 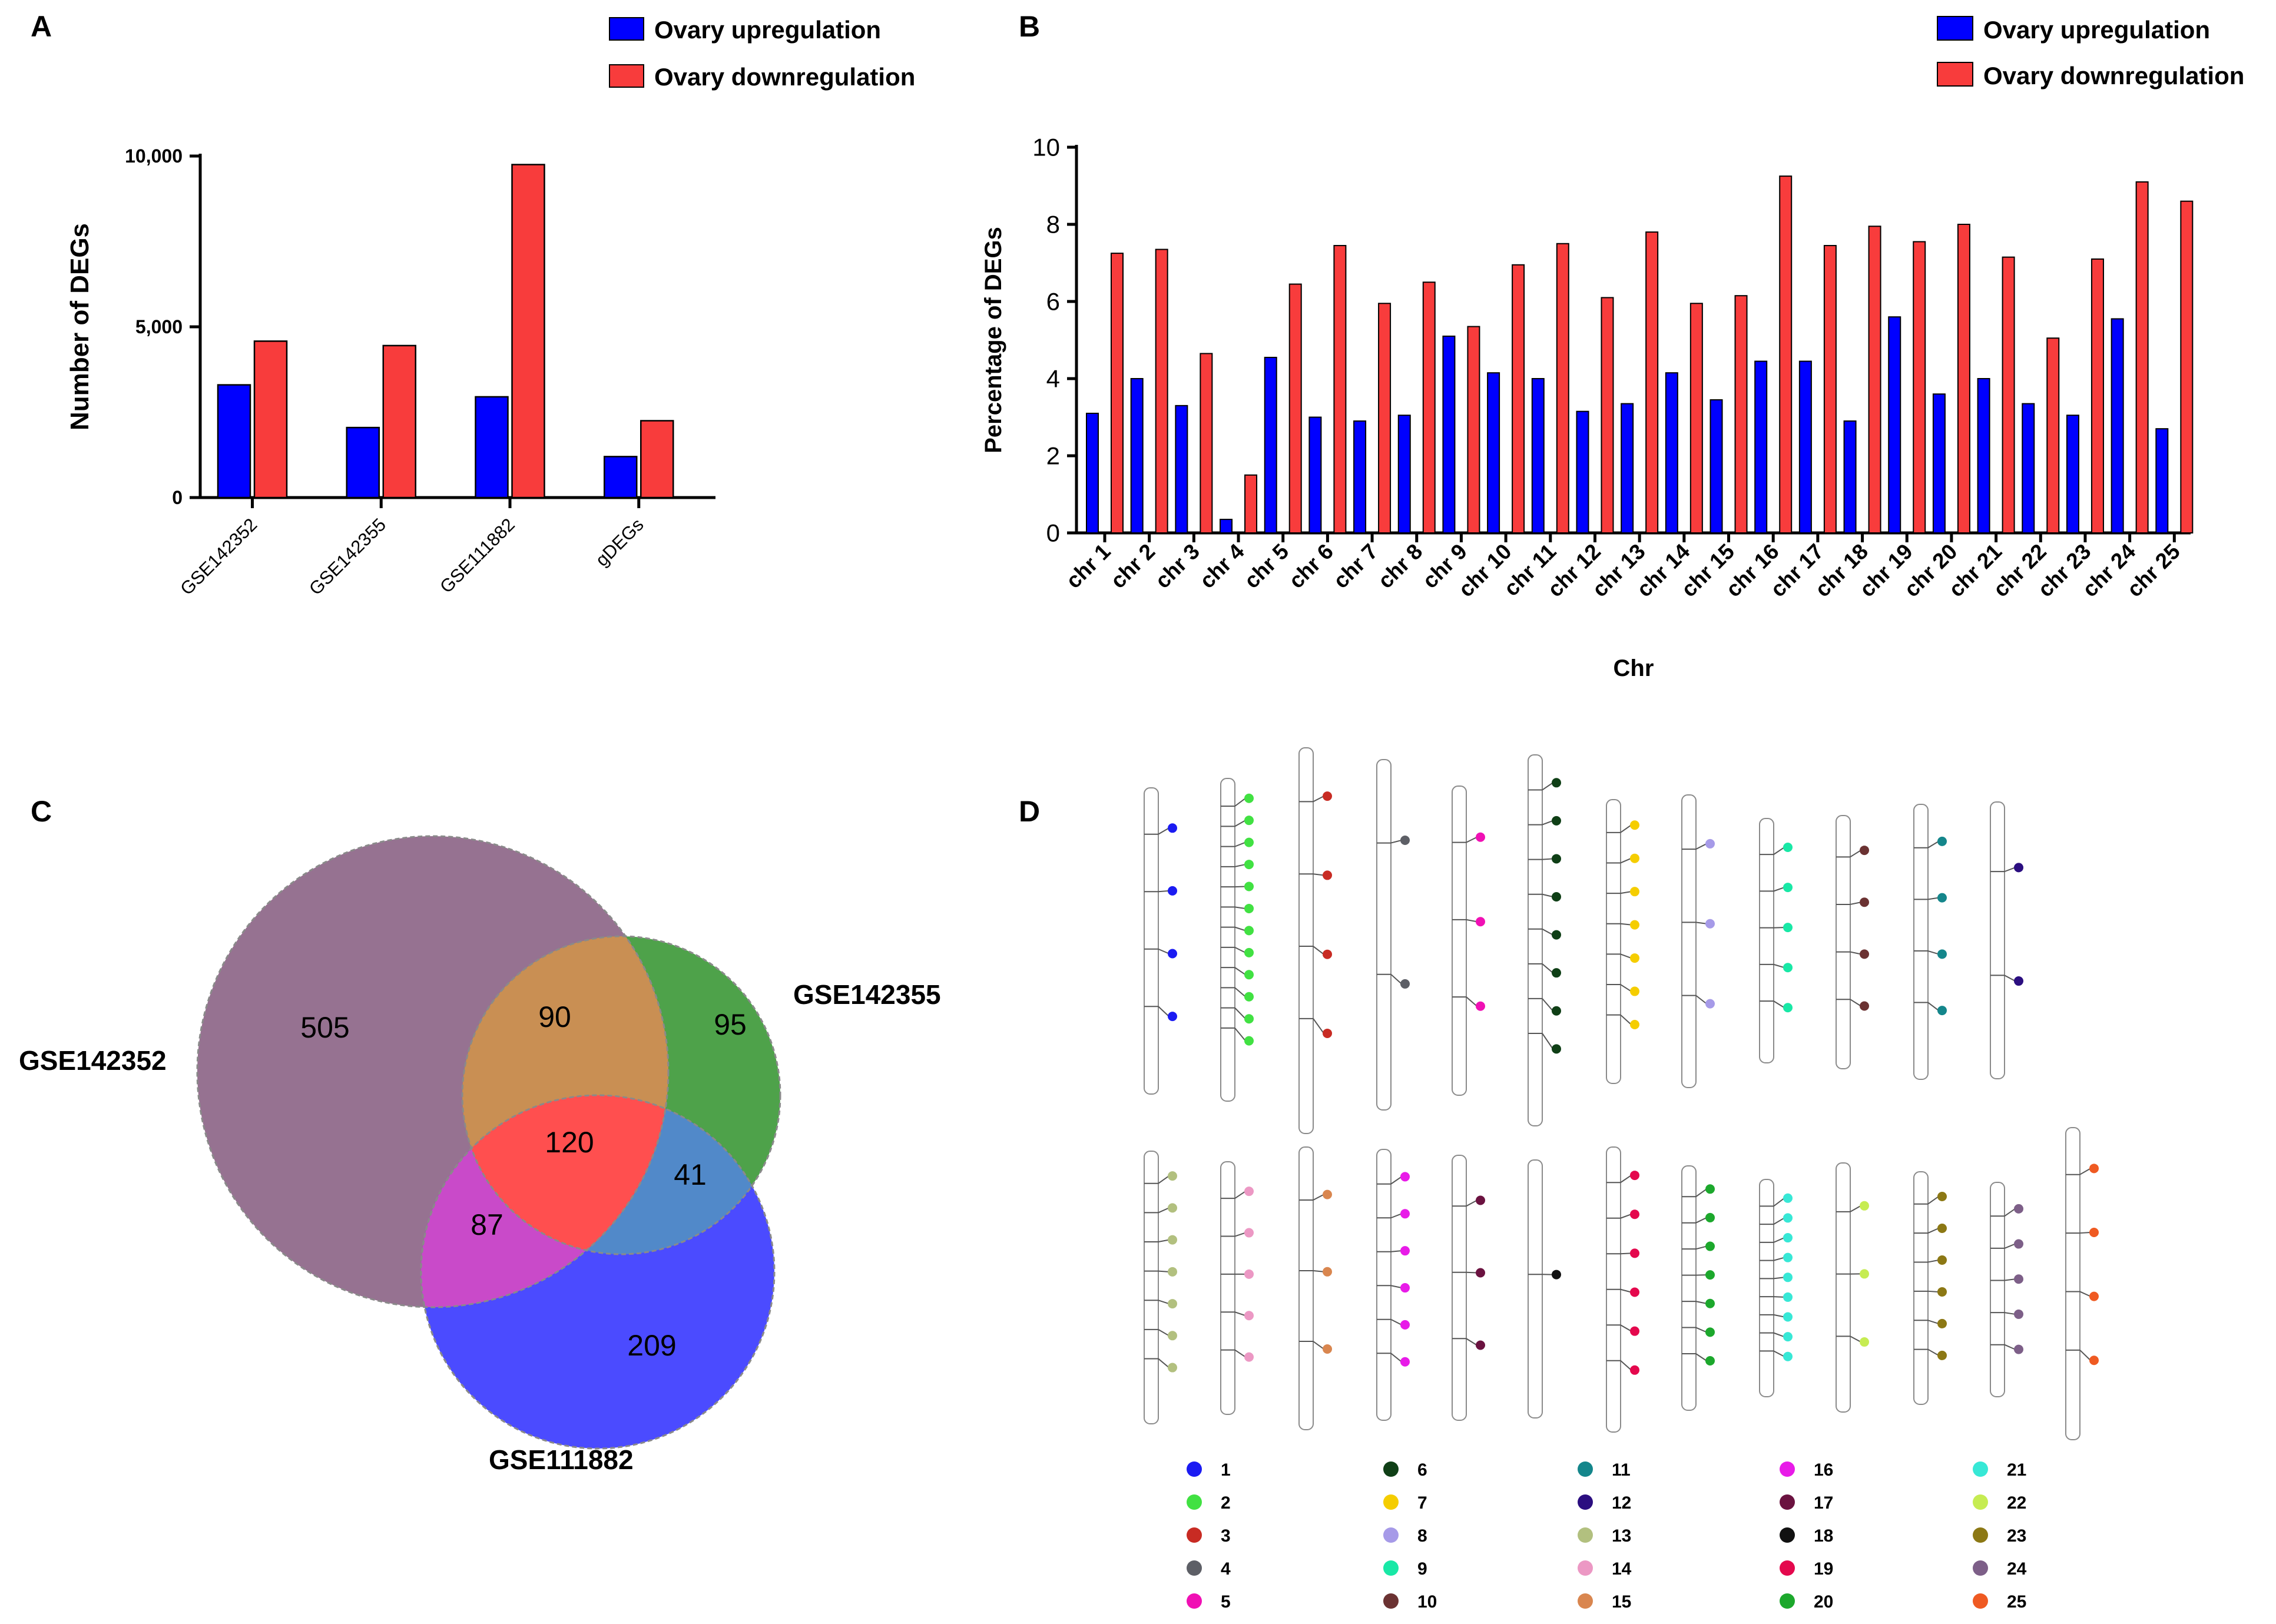 I want to click on panel-b-bar-chr9-up, so click(x=1449, y=434).